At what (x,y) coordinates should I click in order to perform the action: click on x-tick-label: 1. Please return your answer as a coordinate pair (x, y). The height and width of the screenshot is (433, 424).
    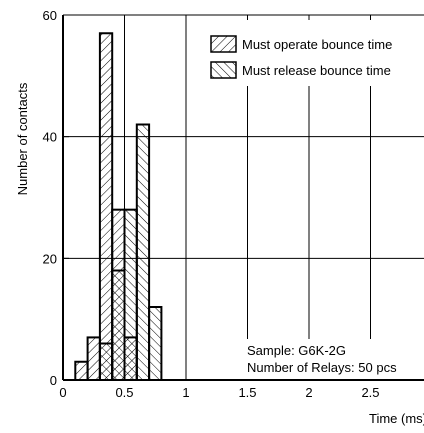
    Looking at the image, I should click on (185, 392).